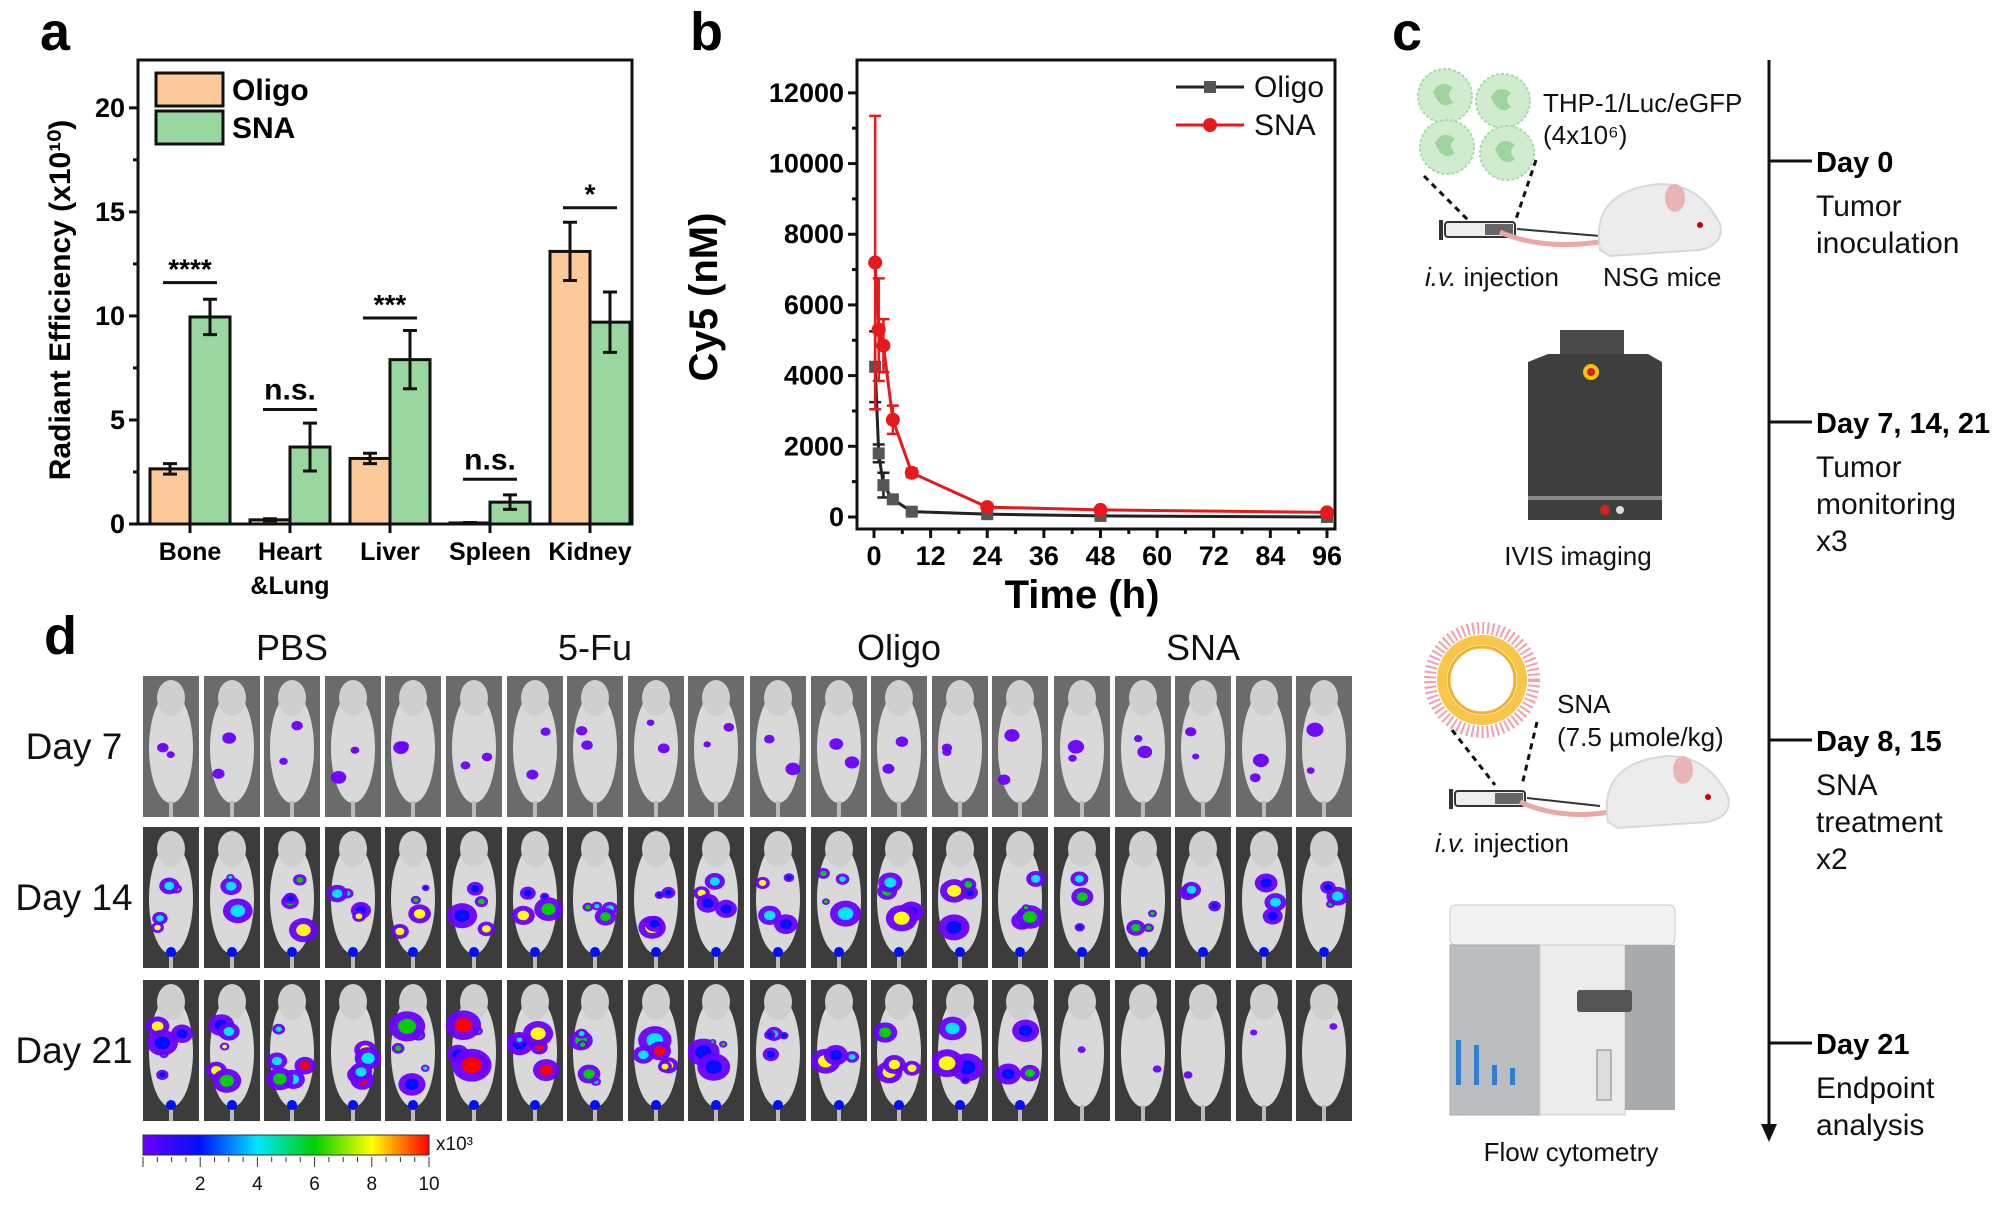 Image resolution: width=2000 pixels, height=1213 pixels. What do you see at coordinates (1662, 277) in the screenshot?
I see `mice-label: NSG mice` at bounding box center [1662, 277].